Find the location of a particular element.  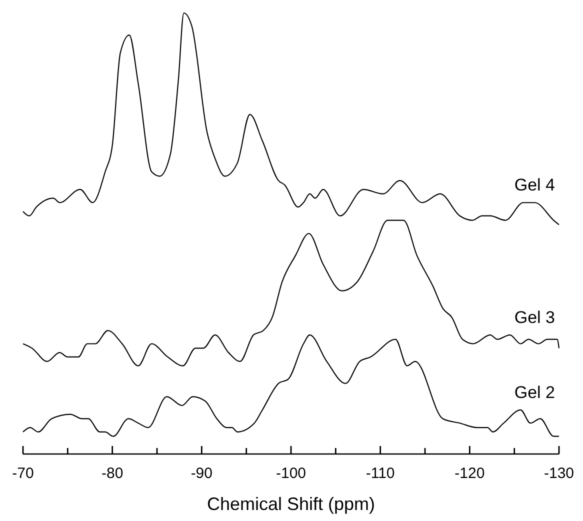

series-label: Gel 3 is located at coordinates (534, 317).